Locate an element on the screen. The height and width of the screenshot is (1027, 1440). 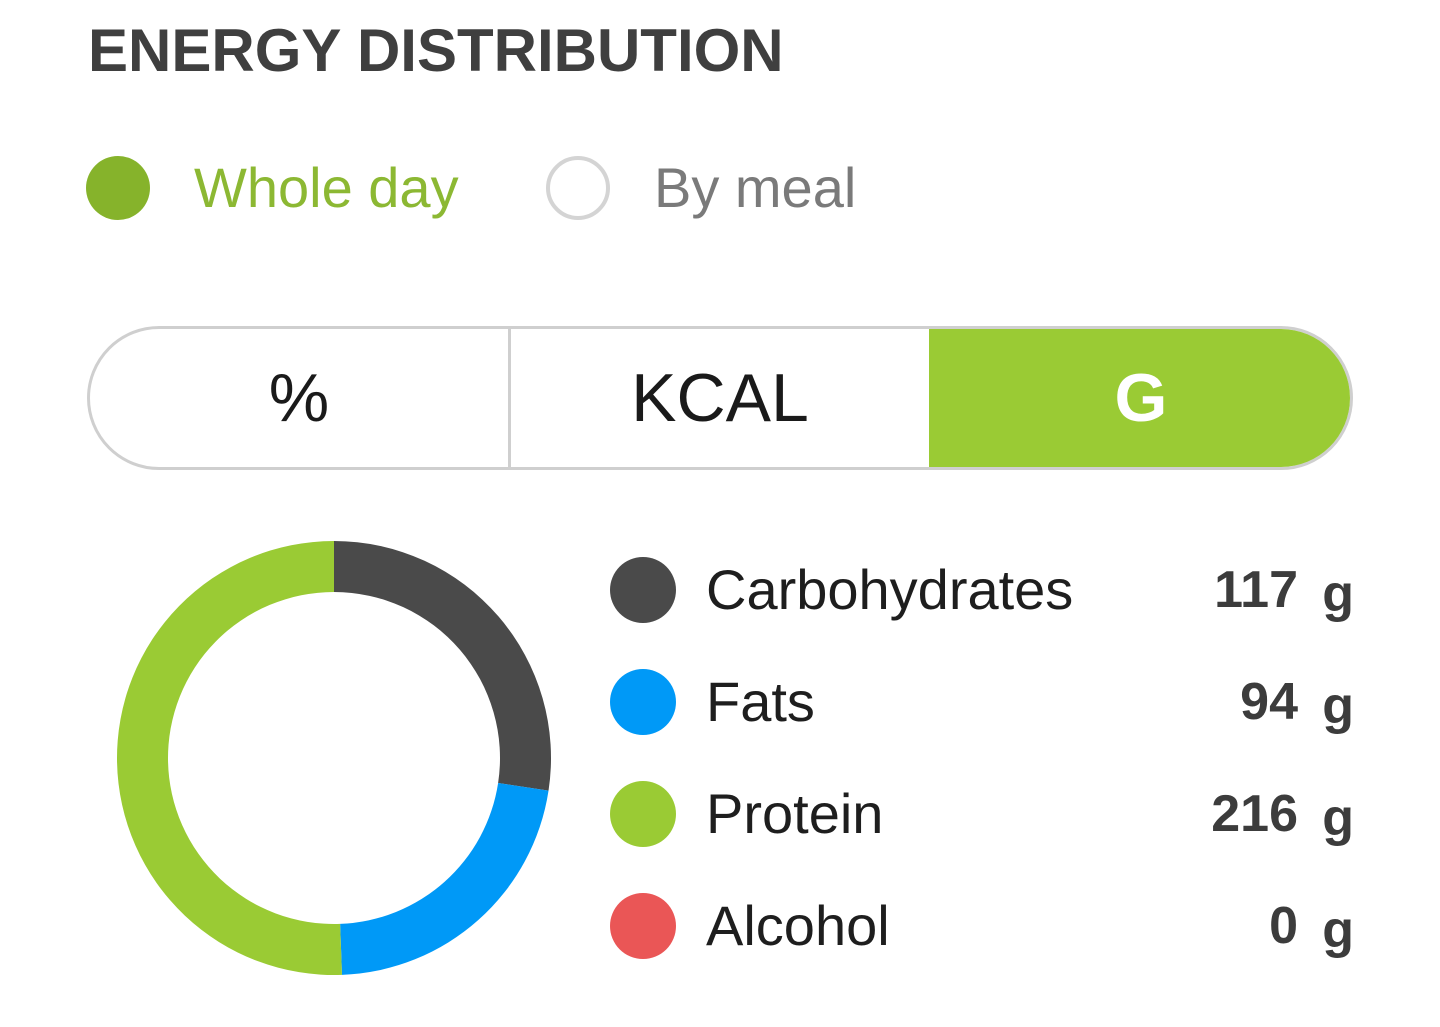
unit-segmented-control: % KCAL G is located at coordinates (720, 398).